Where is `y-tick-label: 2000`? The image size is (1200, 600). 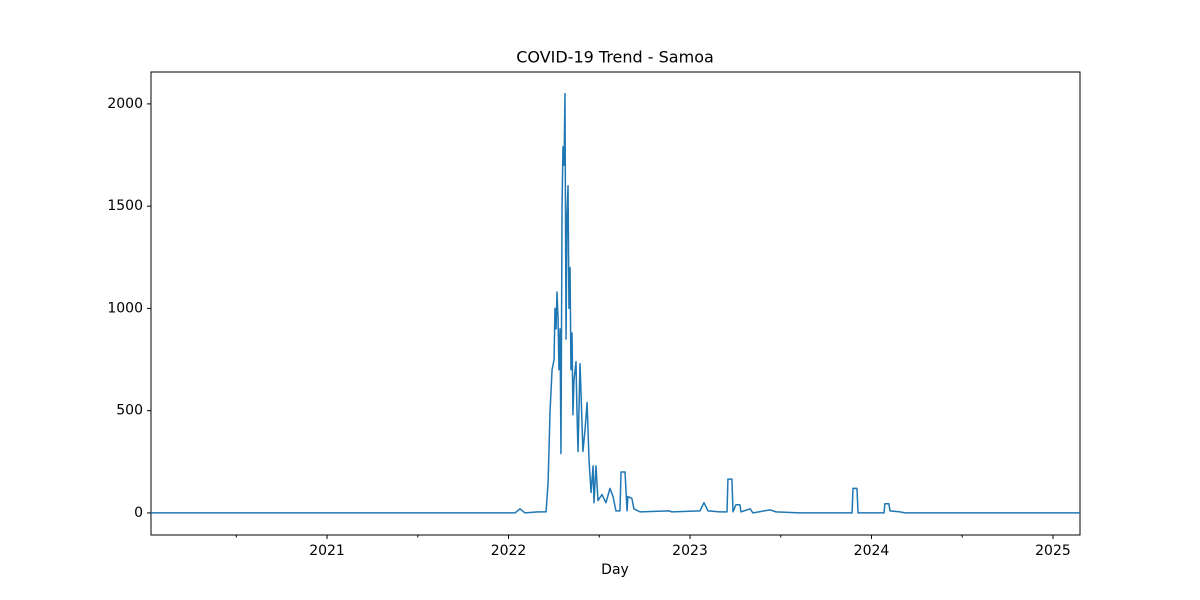 y-tick-label: 2000 is located at coordinates (125, 104).